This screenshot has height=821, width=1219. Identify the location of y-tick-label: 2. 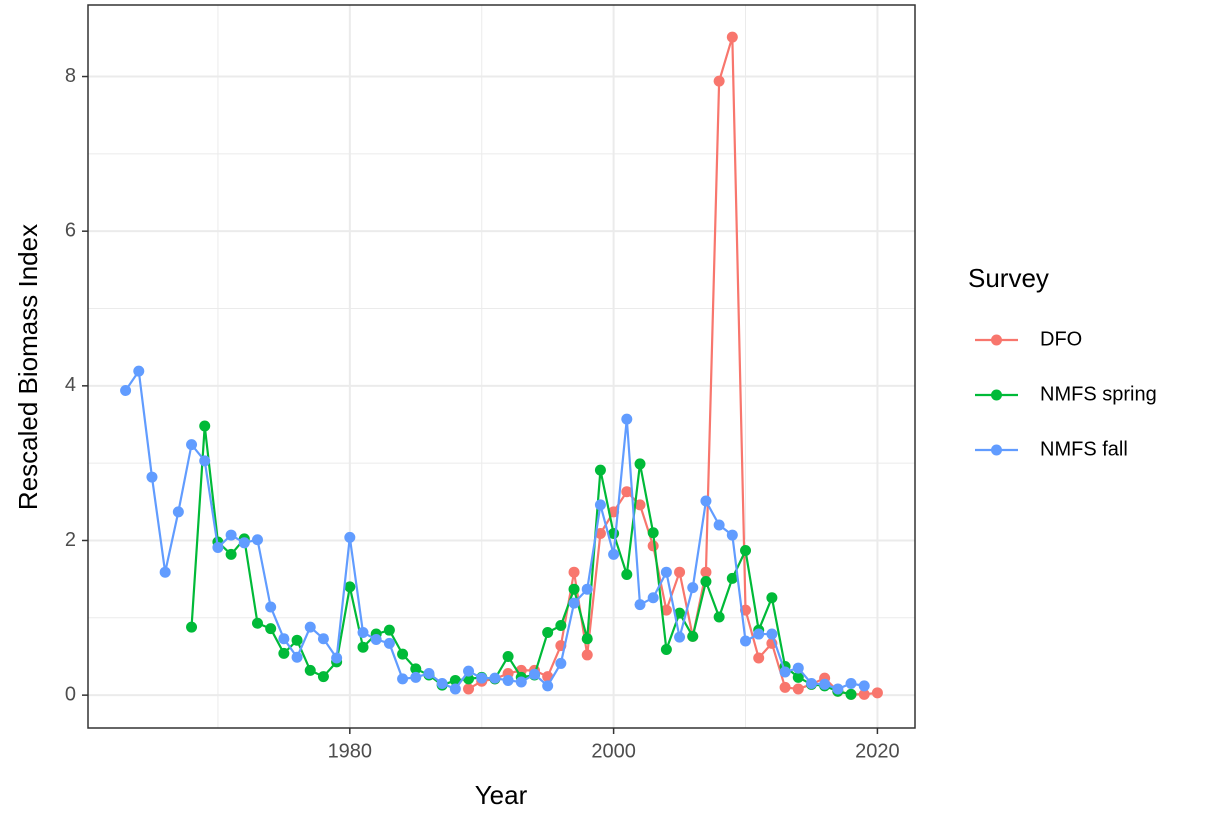
(70, 540).